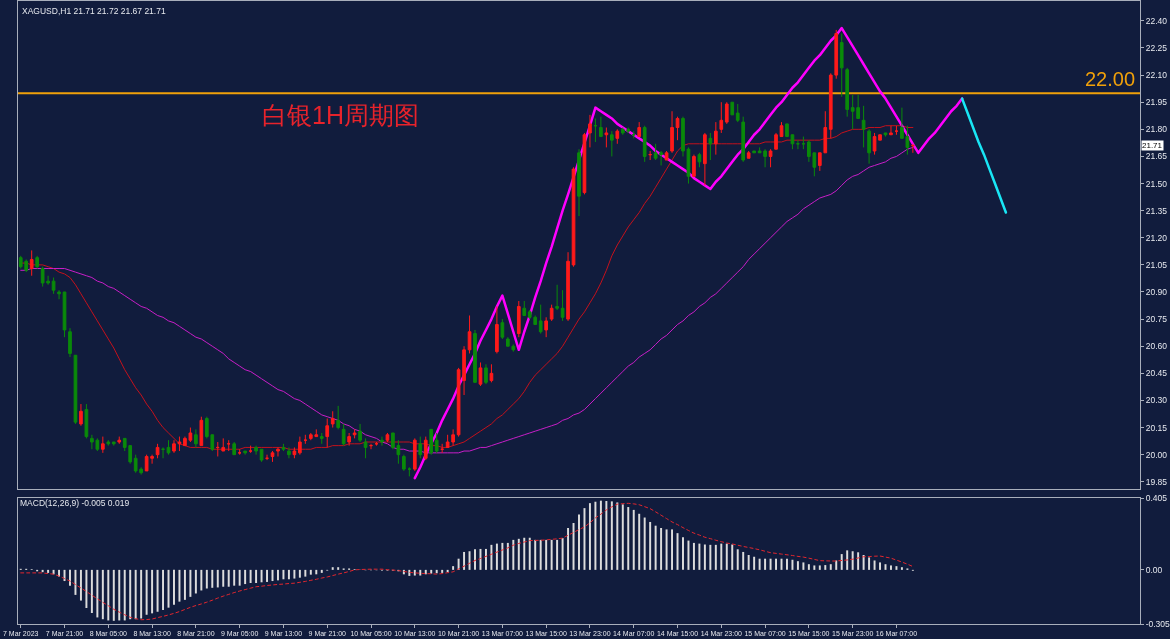 The image size is (1170, 639). I want to click on y-tick-label: 0.00, so click(1154, 569).